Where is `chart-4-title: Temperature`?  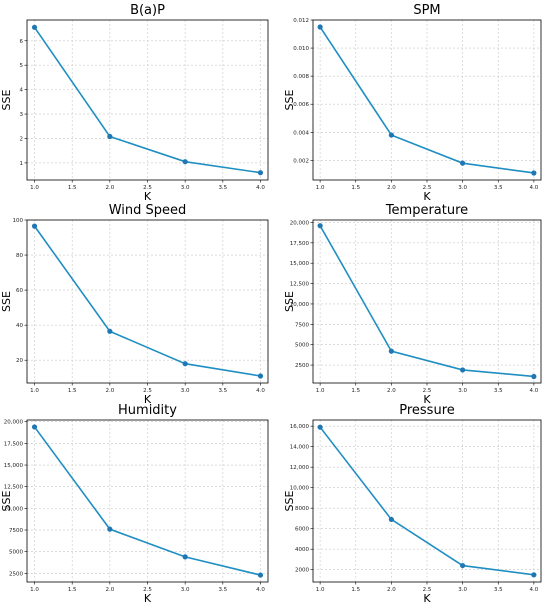
chart-4-title: Temperature is located at coordinates (426, 210).